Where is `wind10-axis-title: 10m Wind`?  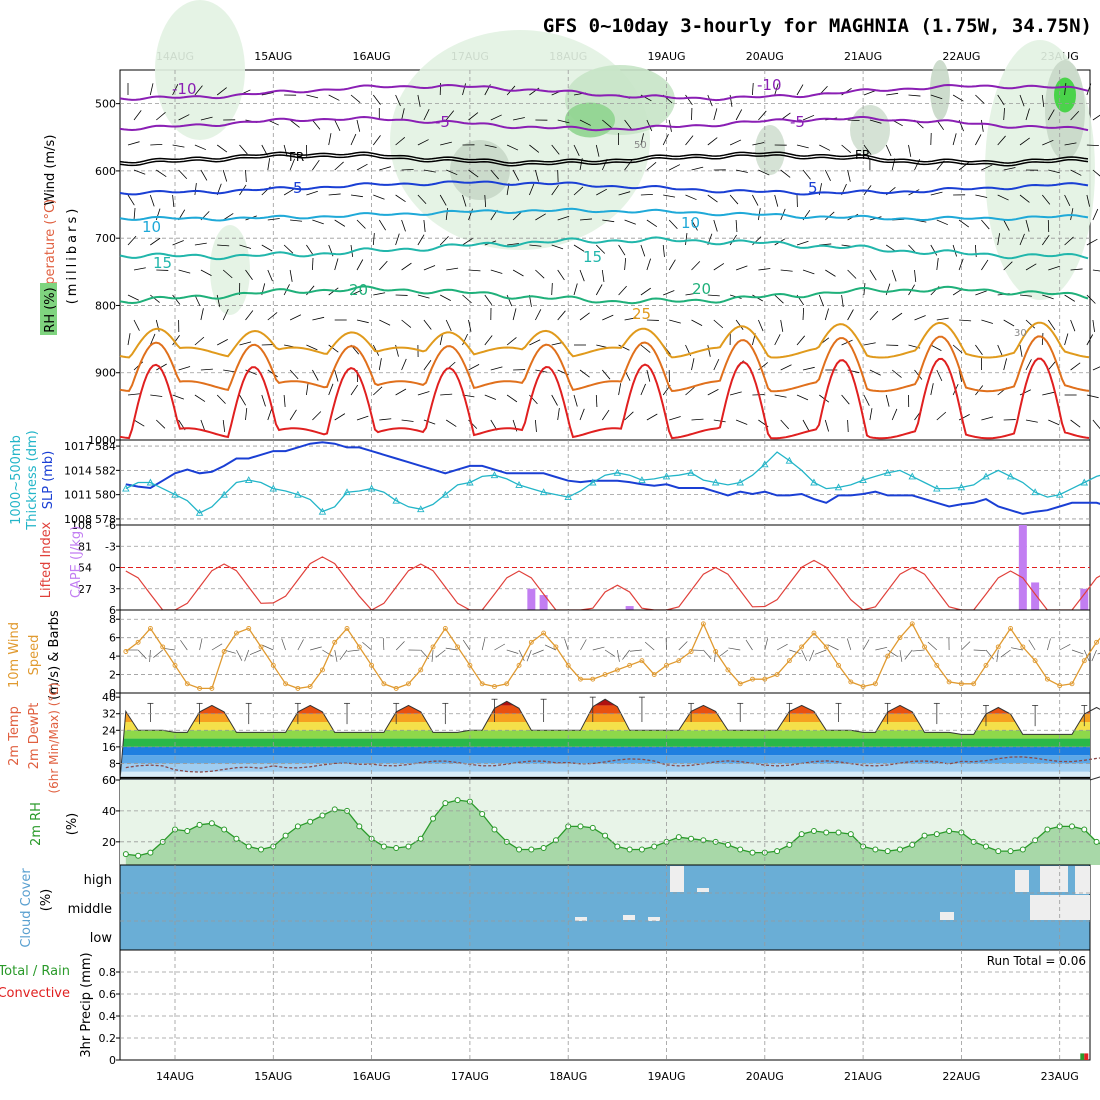
wind10-axis-title: 10m Wind is located at coordinates (14, 655).